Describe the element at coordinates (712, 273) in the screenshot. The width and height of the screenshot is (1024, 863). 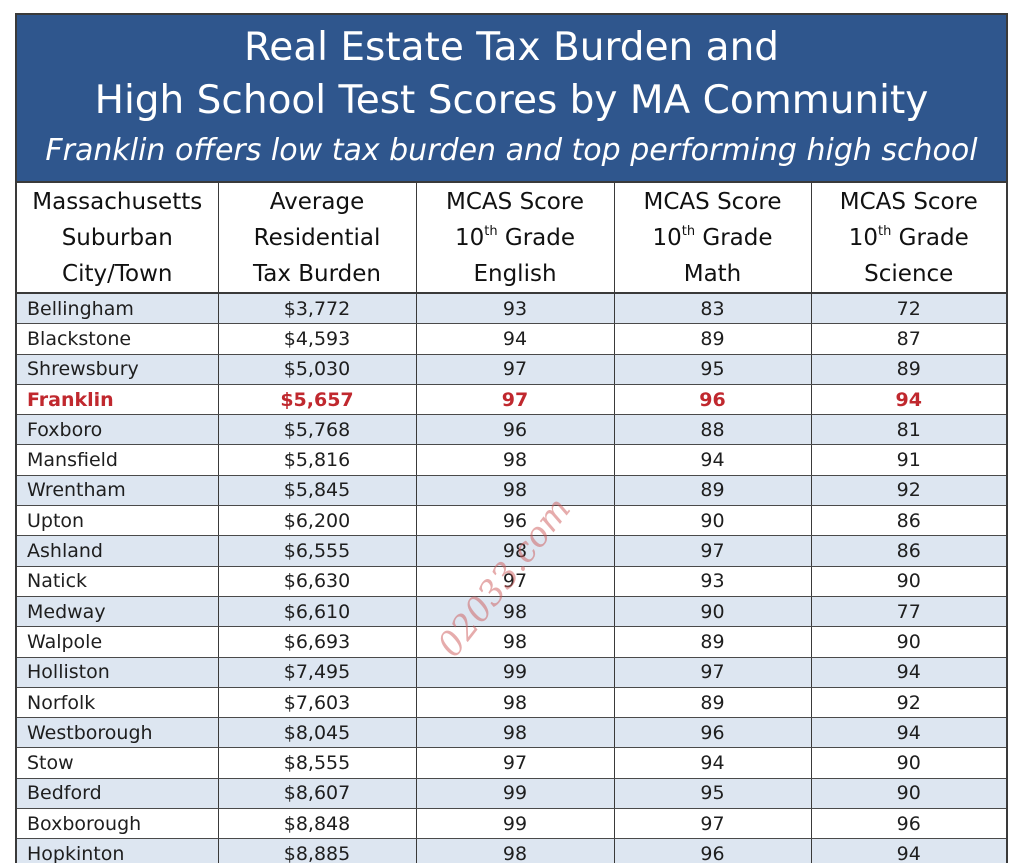
I see `header-line: Math` at that location.